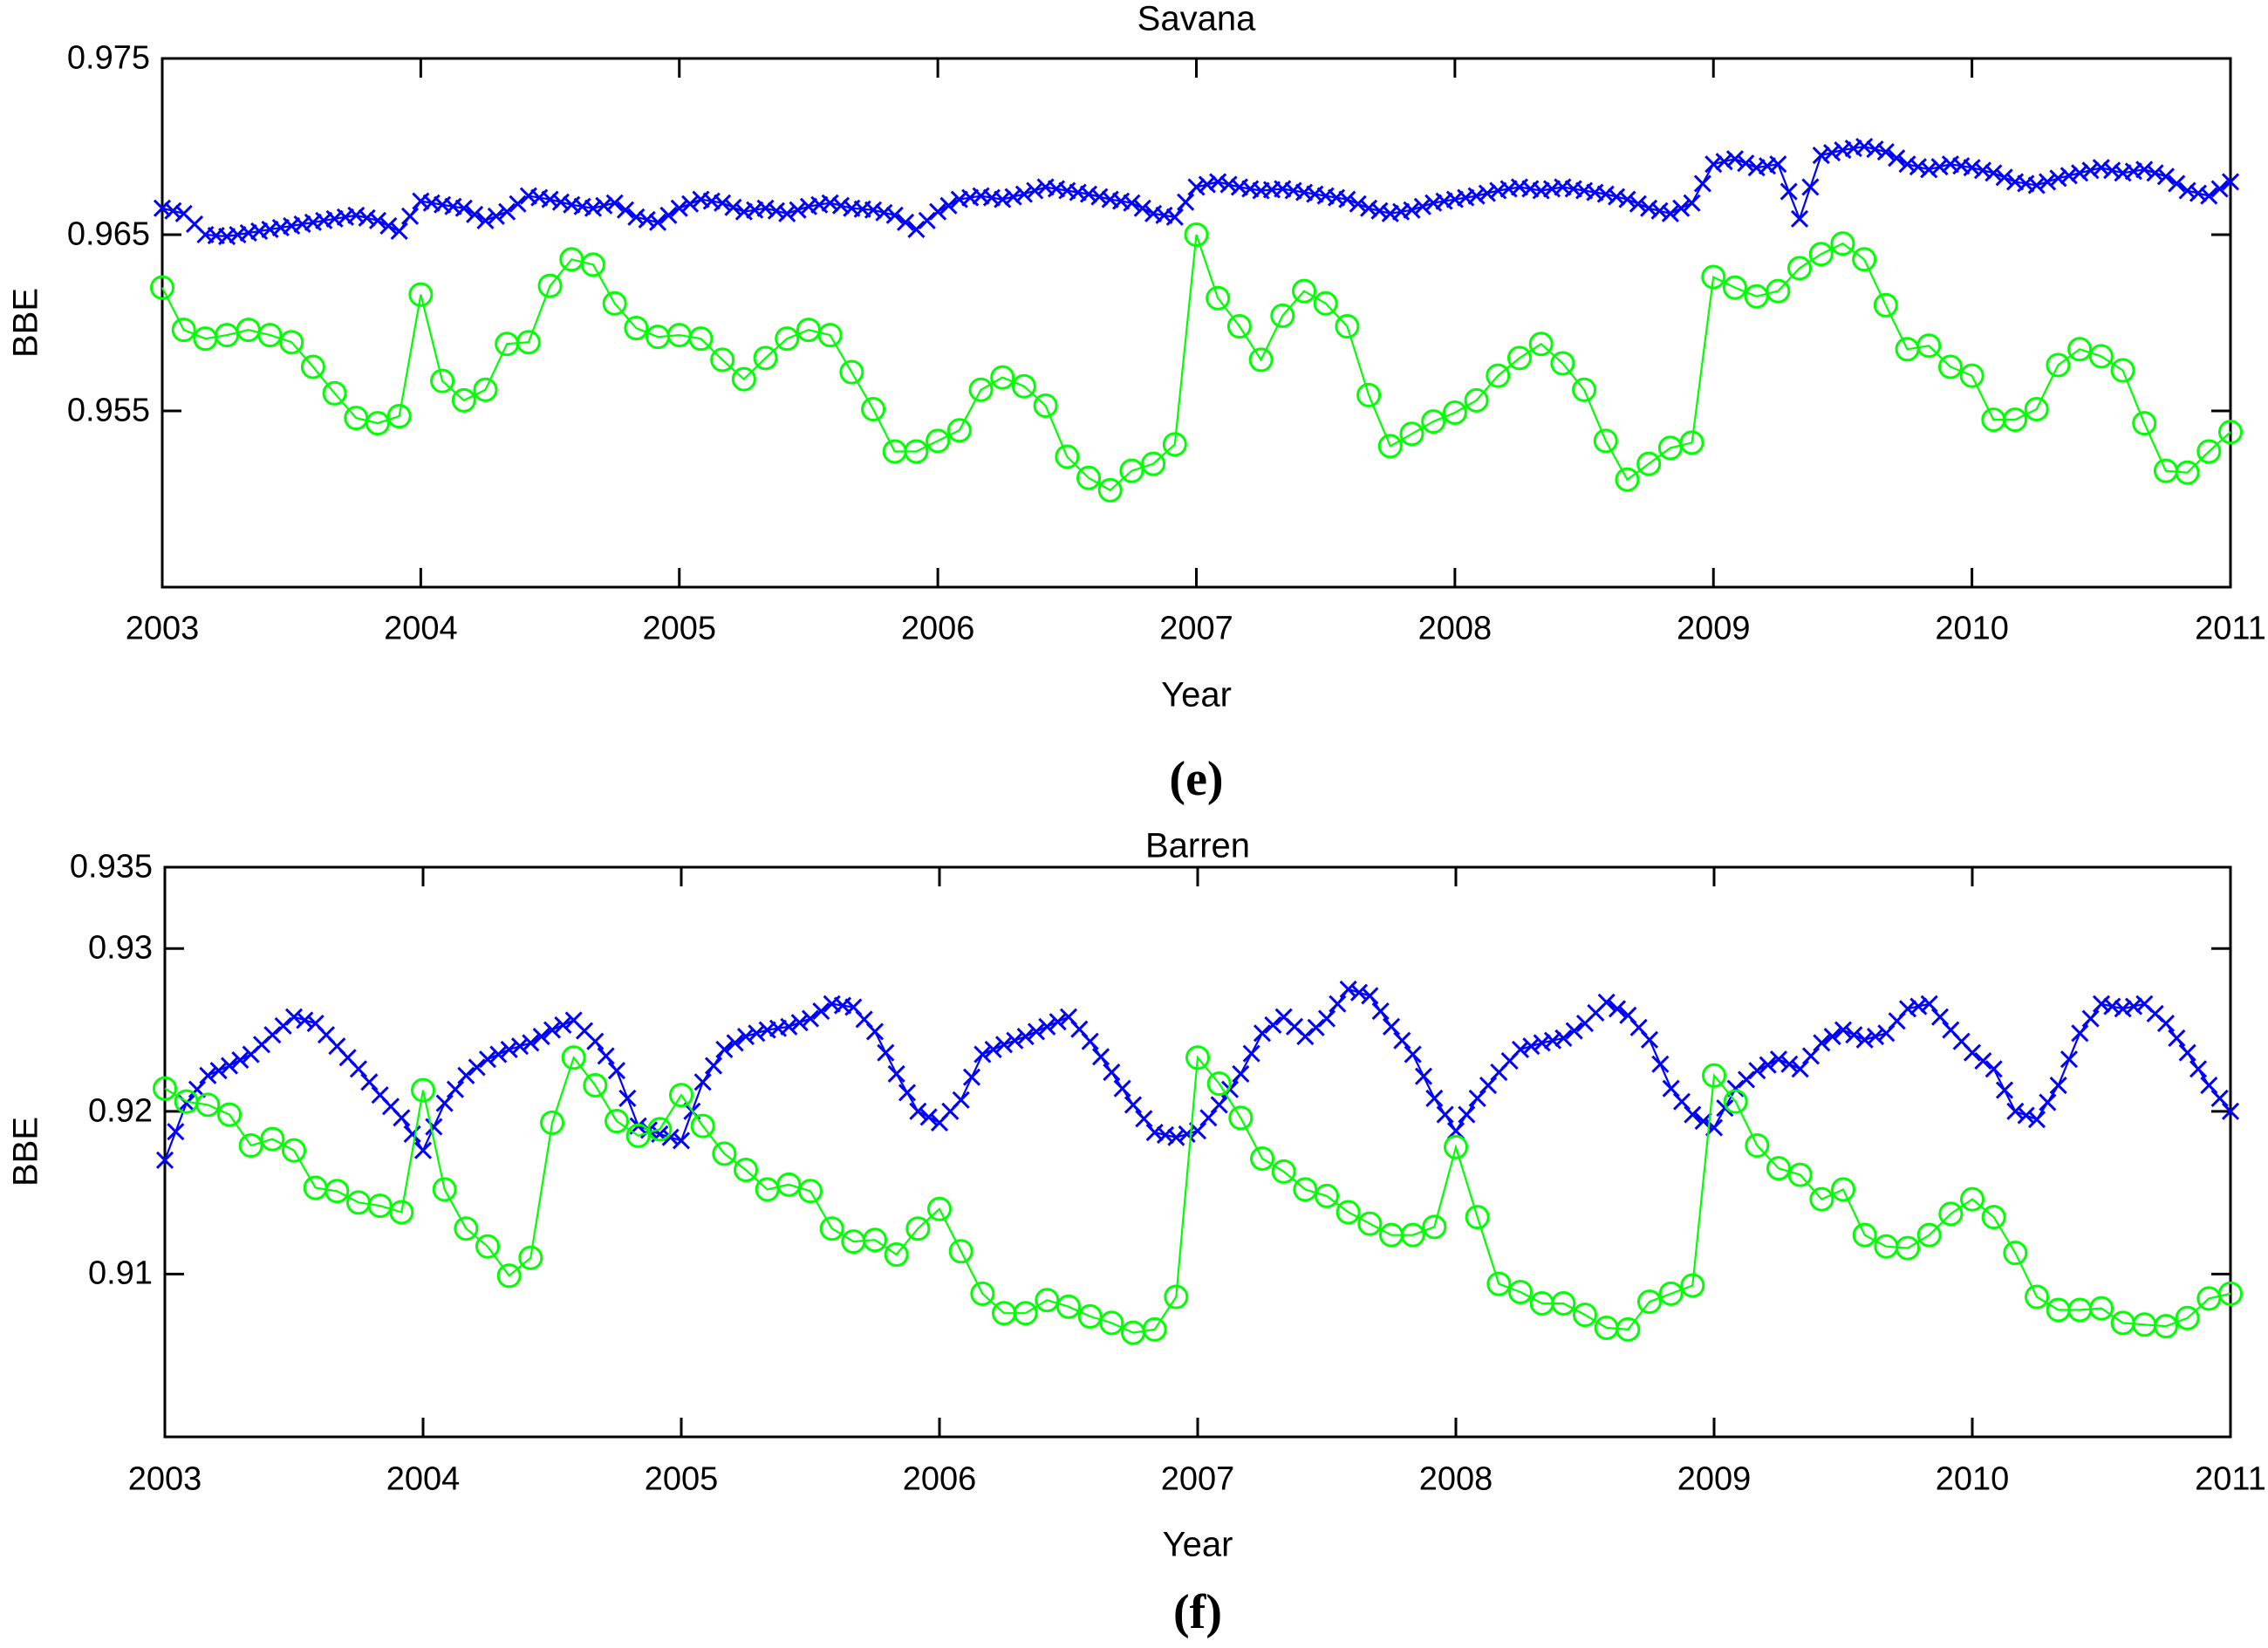 The height and width of the screenshot is (1648, 2268). What do you see at coordinates (1973, 1479) in the screenshot?
I see `x-tick-label: 2010` at bounding box center [1973, 1479].